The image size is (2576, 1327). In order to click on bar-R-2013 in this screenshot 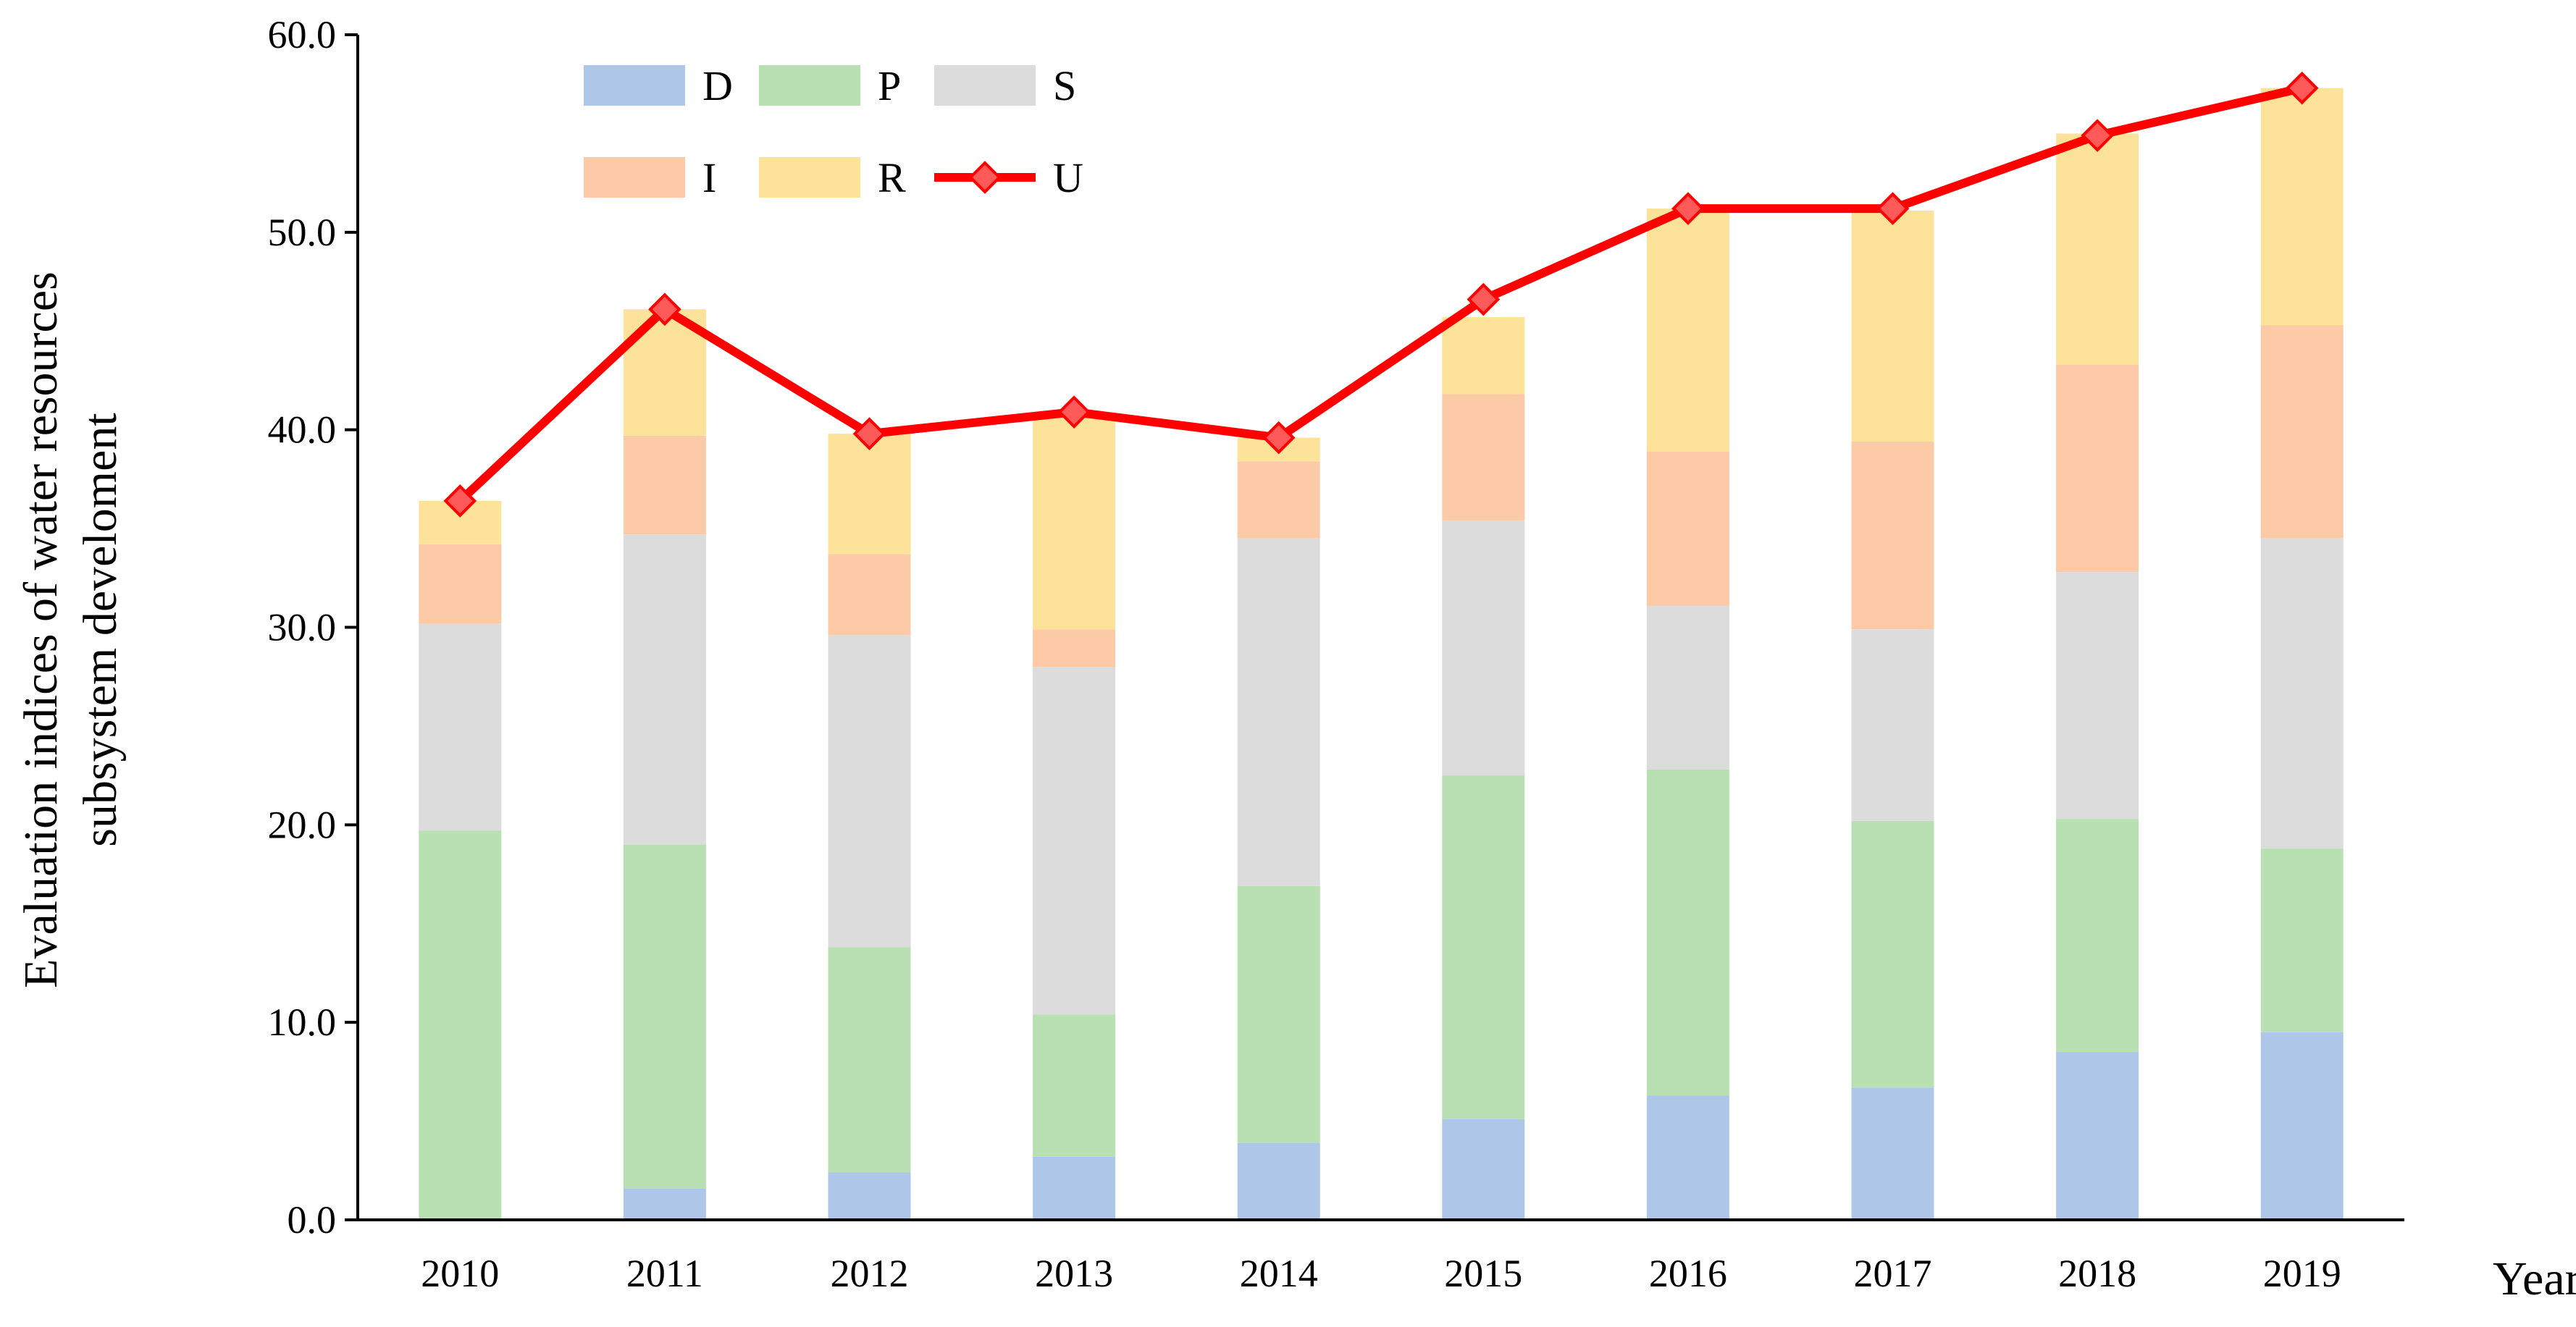, I will do `click(1074, 524)`.